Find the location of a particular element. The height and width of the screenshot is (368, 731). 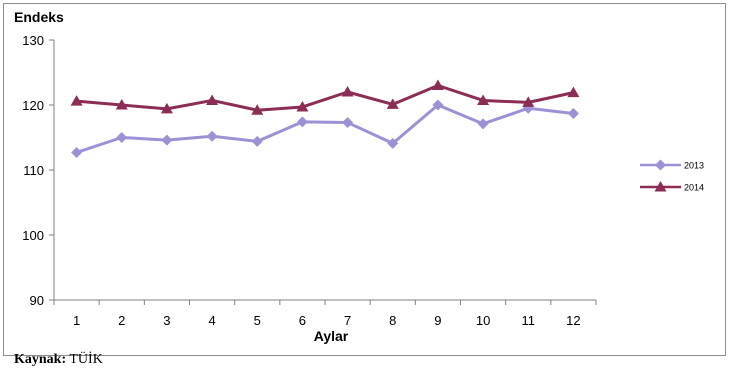

series-line-2014 is located at coordinates (325, 98).